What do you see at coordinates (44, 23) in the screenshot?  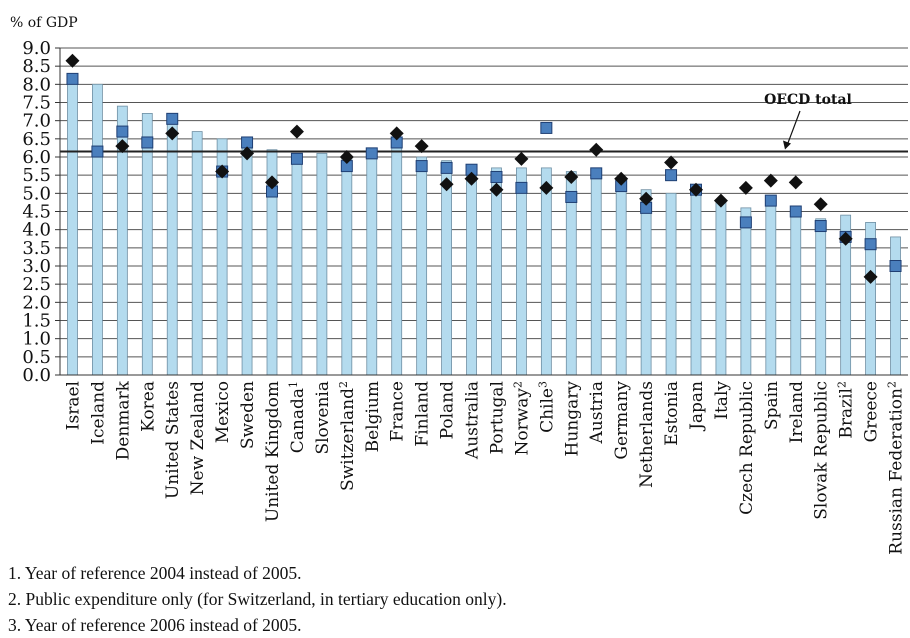 I see `y-axis-label: % of GDP` at bounding box center [44, 23].